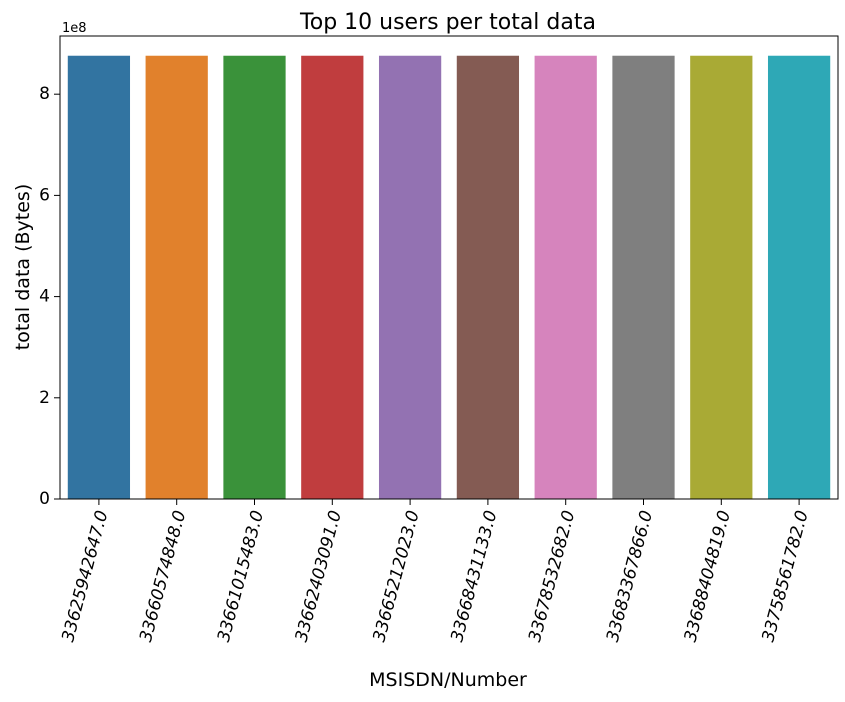  What do you see at coordinates (44, 499) in the screenshot?
I see `y-tick-label: 0` at bounding box center [44, 499].